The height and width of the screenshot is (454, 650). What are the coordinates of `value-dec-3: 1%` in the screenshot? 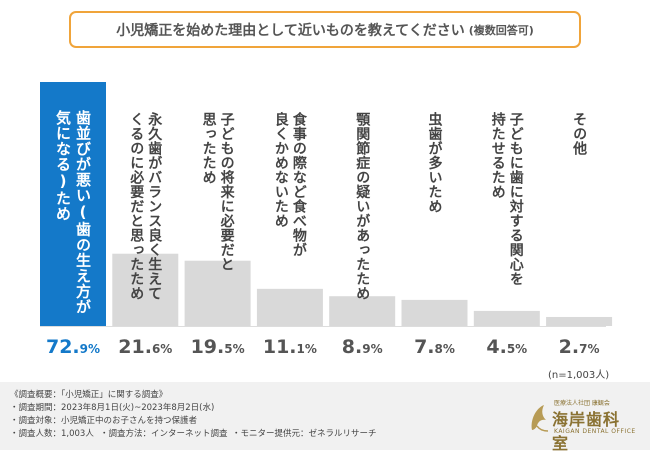 It's located at (306, 349).